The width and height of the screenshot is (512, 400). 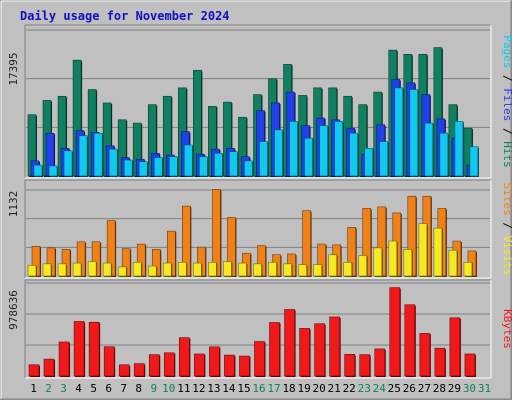 I want to click on day-label-14: 14, so click(x=229, y=388).